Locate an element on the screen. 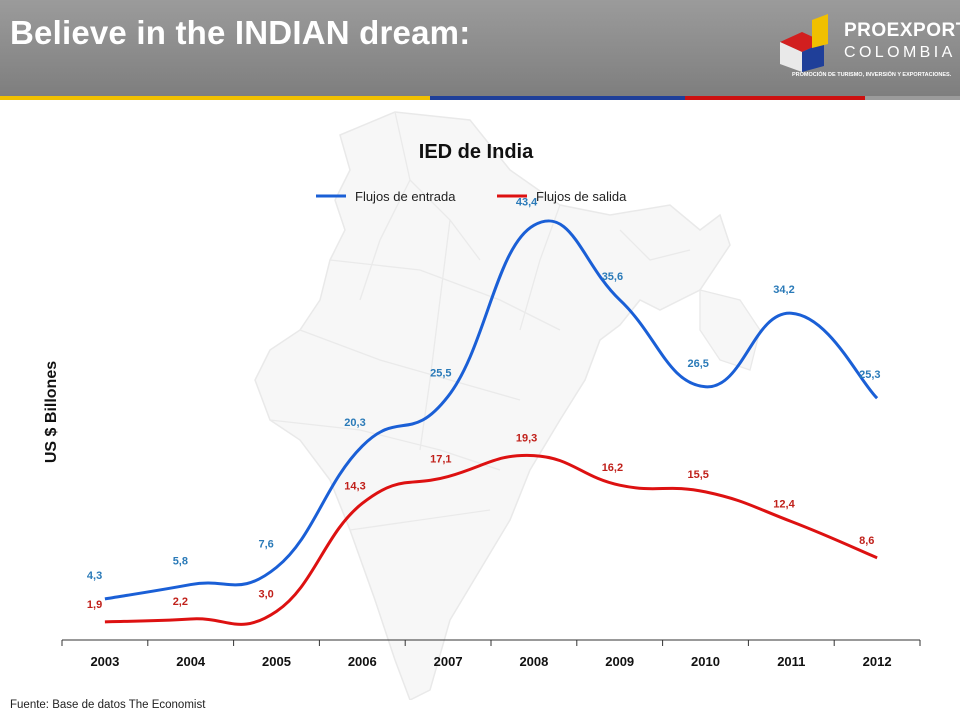  data-label-inflow: 5,8 is located at coordinates (180, 562).